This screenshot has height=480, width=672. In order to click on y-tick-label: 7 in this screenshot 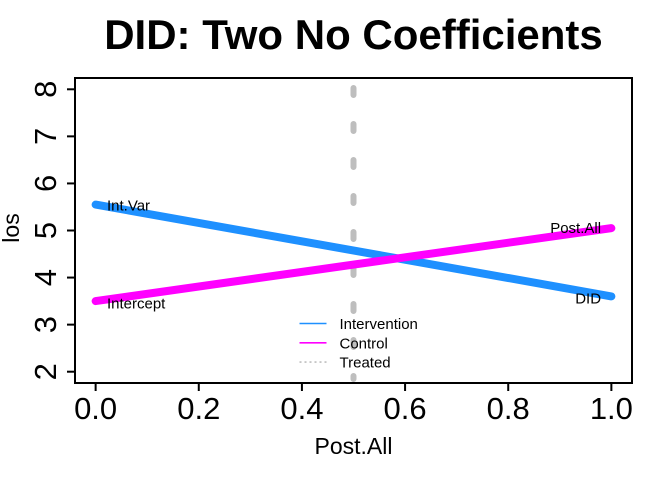, I will do `click(45, 136)`.